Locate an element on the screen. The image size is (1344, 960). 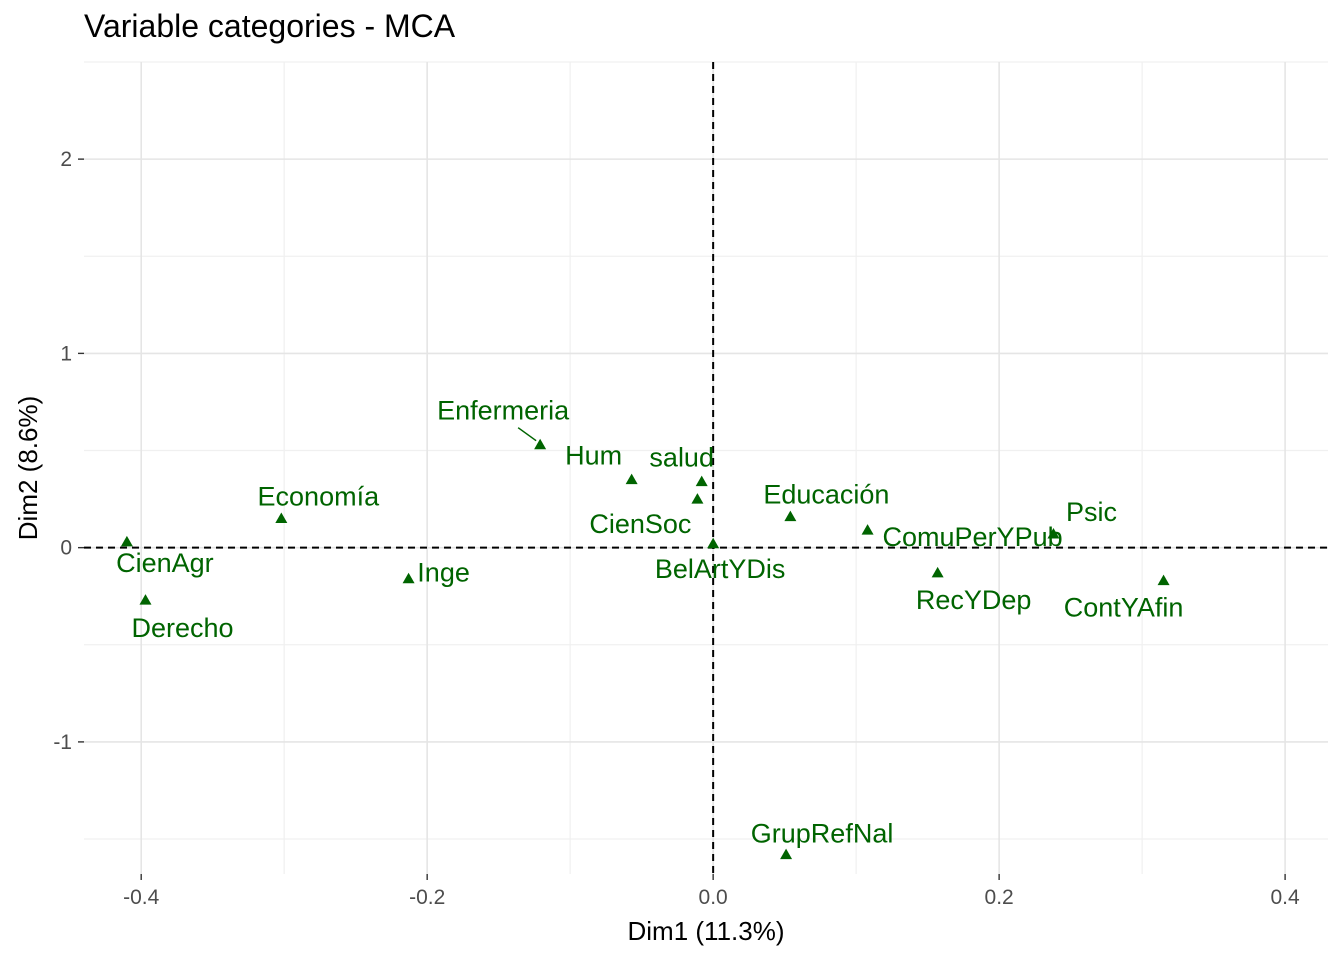
x-tick-label: -0.4 is located at coordinates (141, 897).